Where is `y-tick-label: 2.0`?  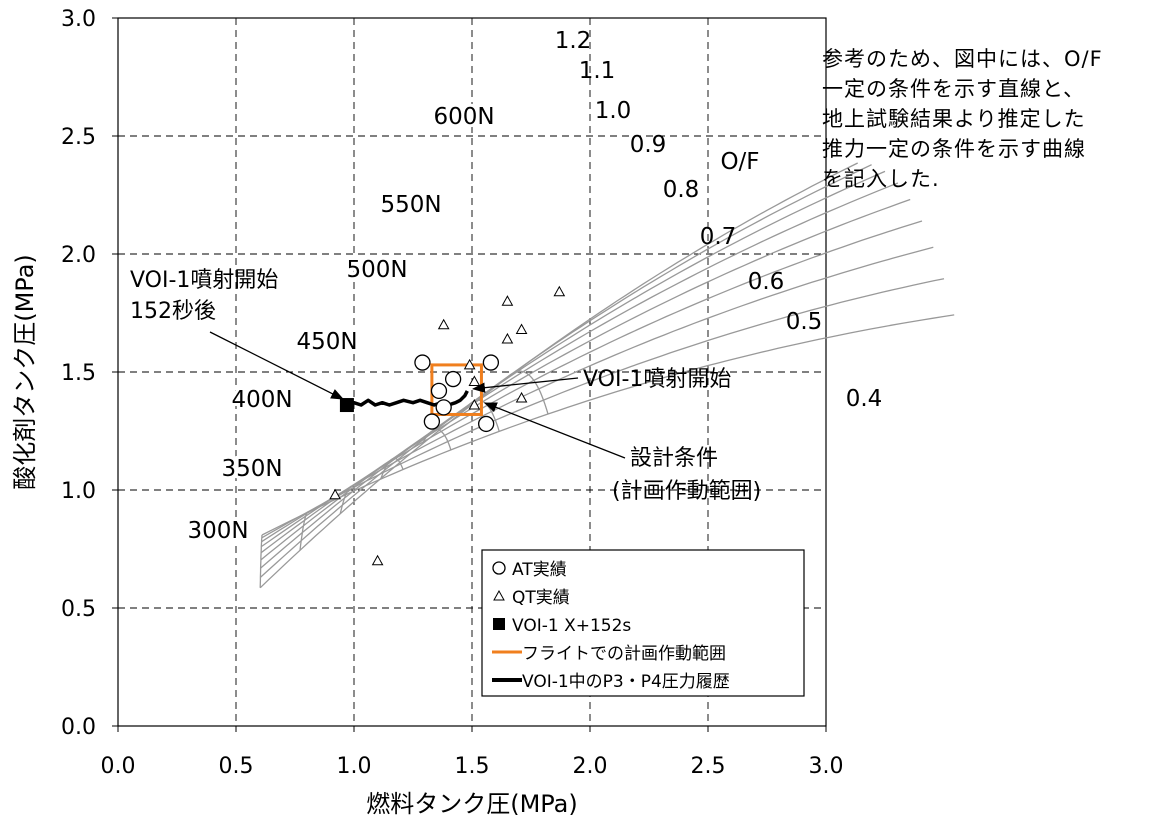
y-tick-label: 2.0 is located at coordinates (78, 255).